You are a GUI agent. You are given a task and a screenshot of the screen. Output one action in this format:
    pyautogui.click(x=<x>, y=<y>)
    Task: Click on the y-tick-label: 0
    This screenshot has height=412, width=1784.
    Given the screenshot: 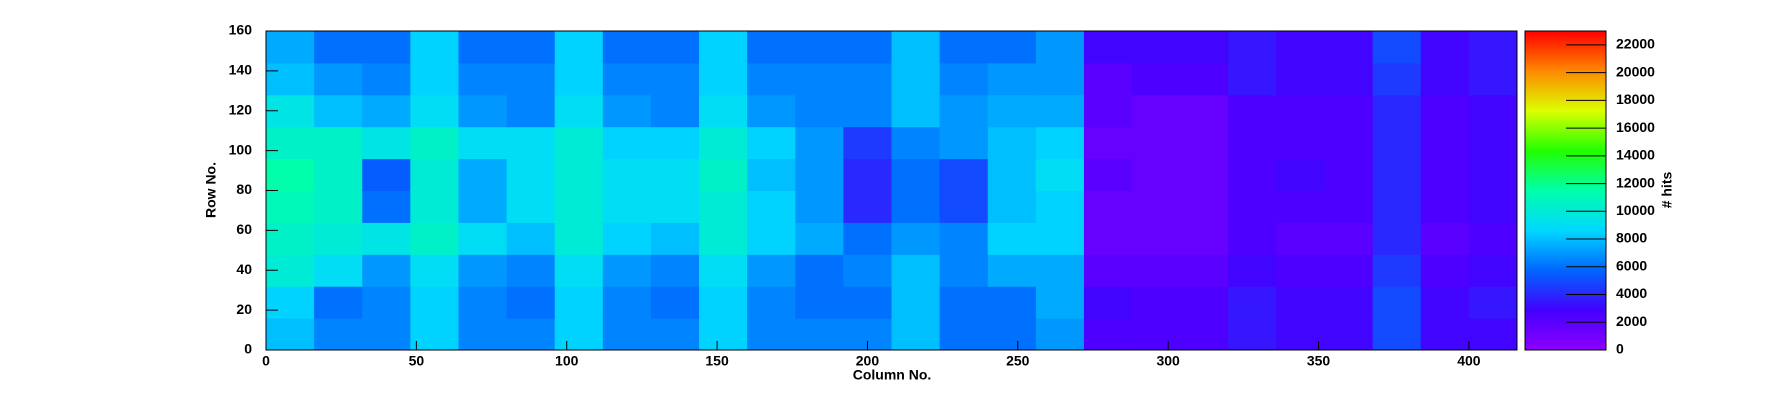 What is the action you would take?
    pyautogui.click(x=248, y=349)
    